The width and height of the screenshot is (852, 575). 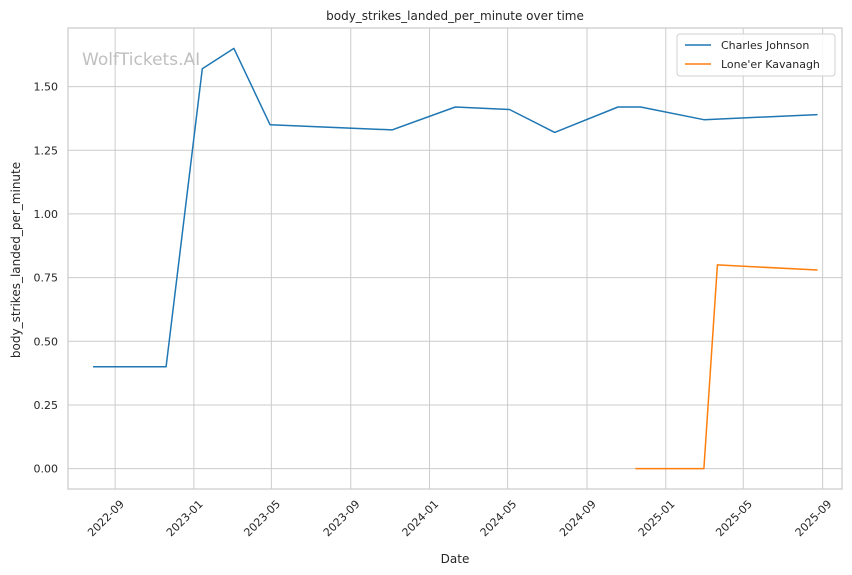 What do you see at coordinates (46, 469) in the screenshot?
I see `y-tick-label: 0.00` at bounding box center [46, 469].